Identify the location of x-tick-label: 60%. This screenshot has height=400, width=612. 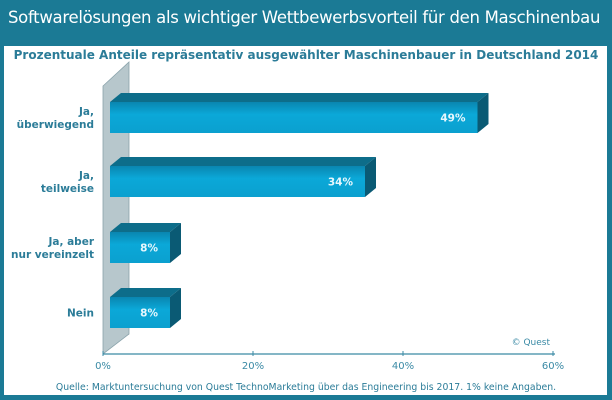
(553, 366).